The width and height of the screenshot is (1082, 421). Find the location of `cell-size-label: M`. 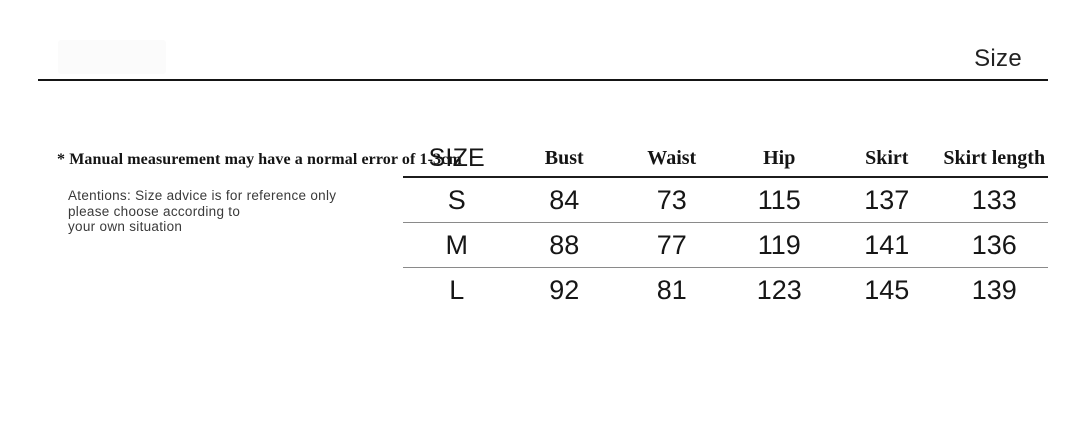

cell-size-label: M is located at coordinates (457, 244).